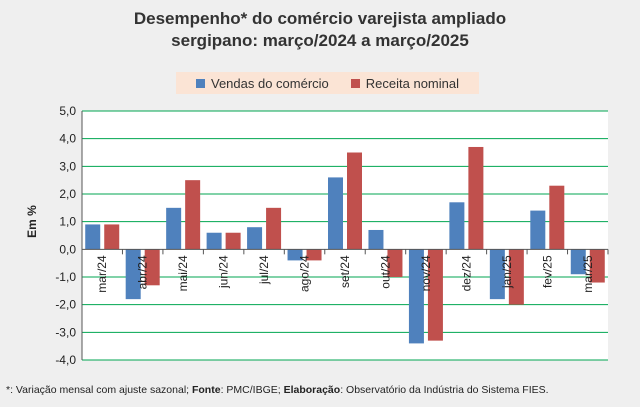 This screenshot has width=640, height=407. What do you see at coordinates (67, 139) in the screenshot?
I see `y-tick-label: 4,0` at bounding box center [67, 139].